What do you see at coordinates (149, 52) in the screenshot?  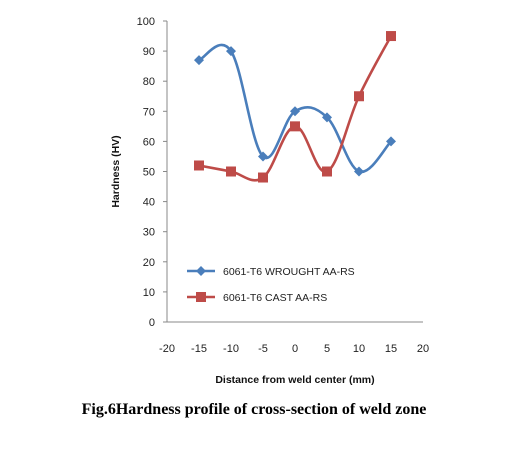 I see `y-tick-label: 90` at bounding box center [149, 52].